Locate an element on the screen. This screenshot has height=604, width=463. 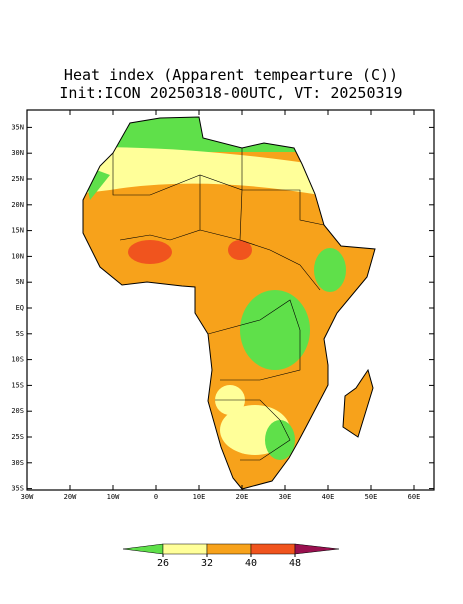
lon-label: 50E is located at coordinates (371, 497).